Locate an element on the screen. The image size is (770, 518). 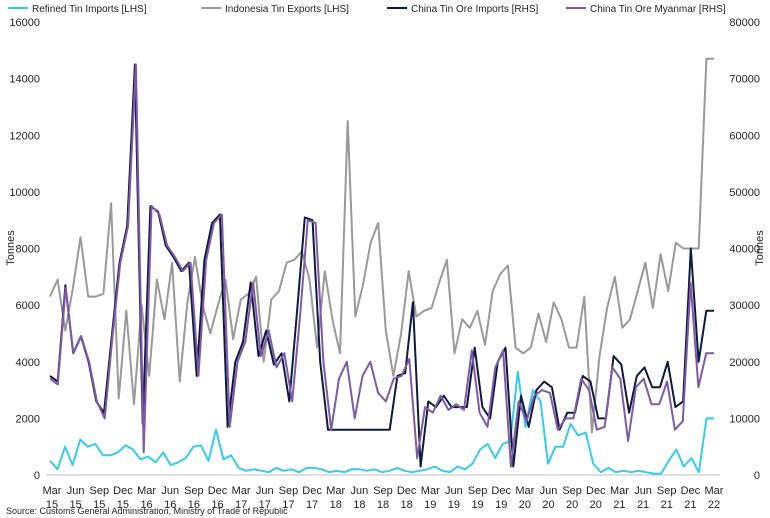
right-tick-label: 40000 is located at coordinates (744, 250).